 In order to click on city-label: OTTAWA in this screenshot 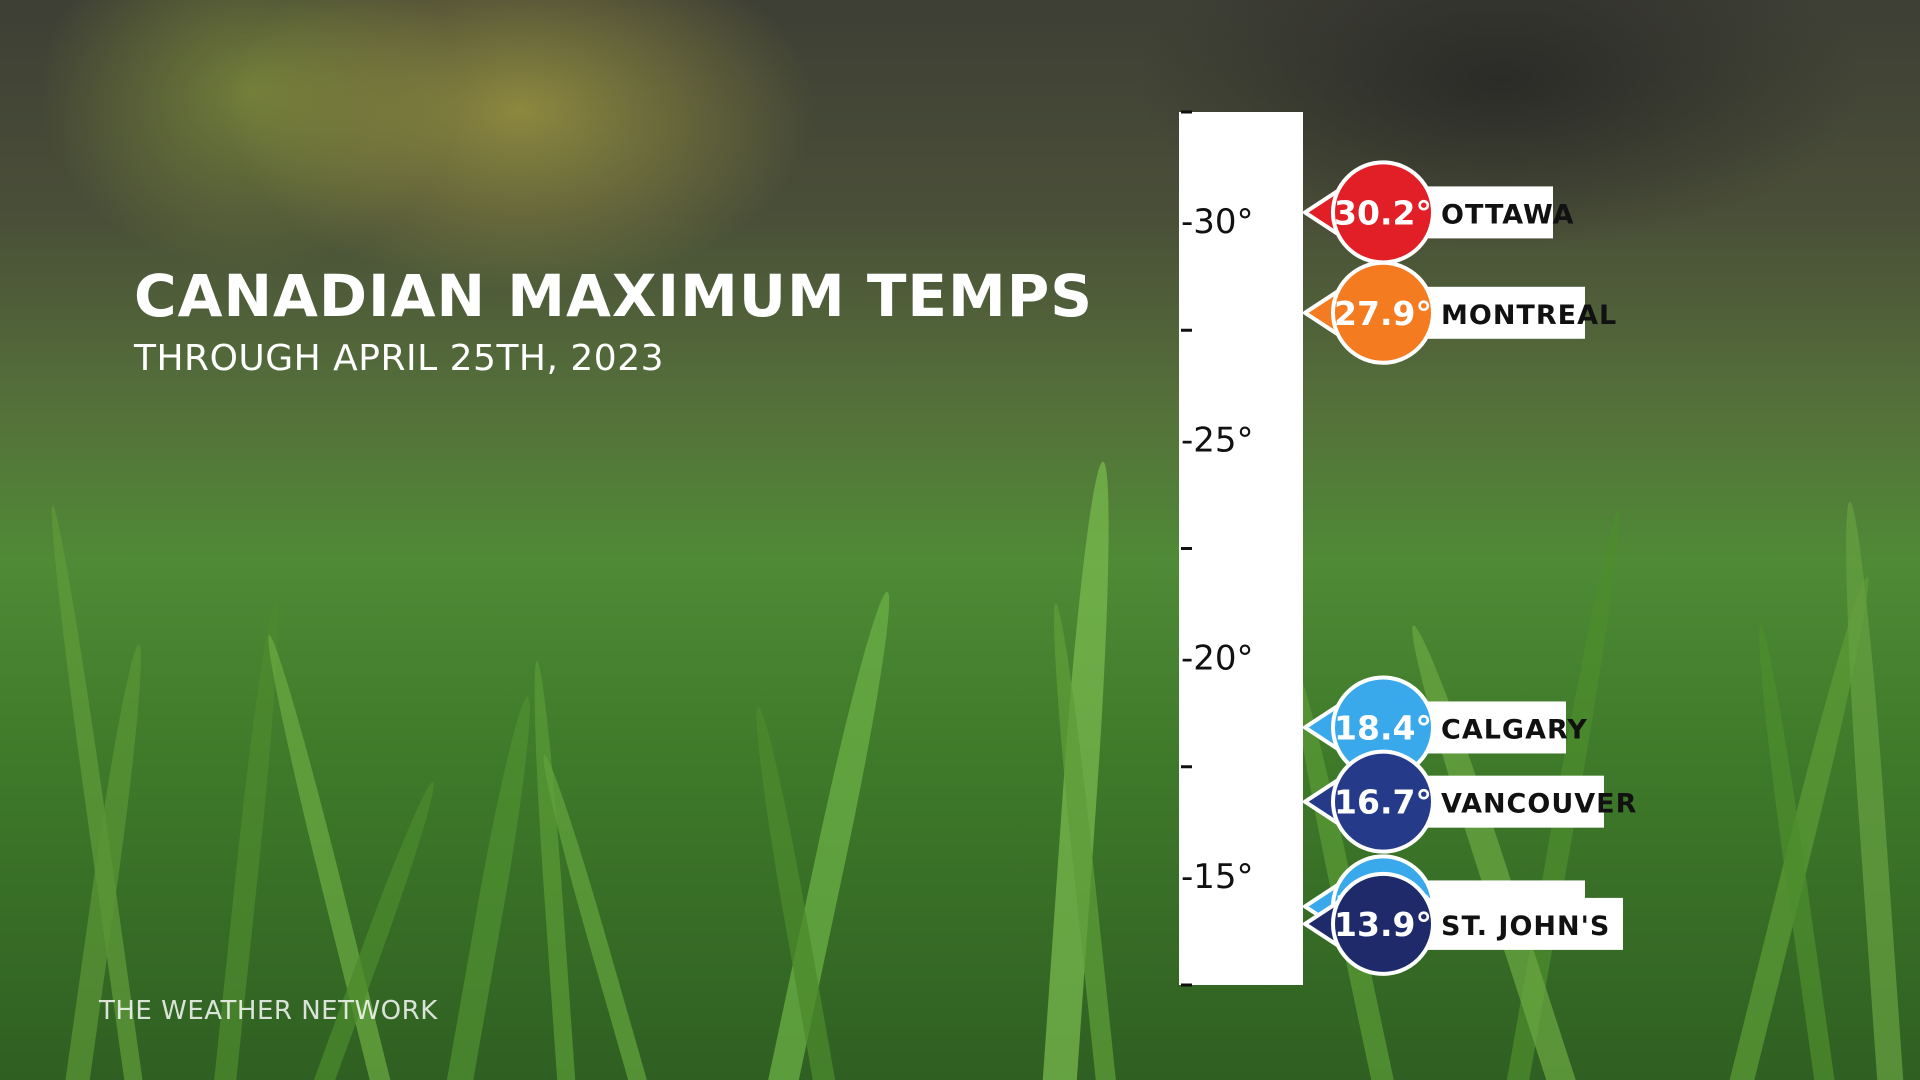, I will do `click(1507, 214)`.